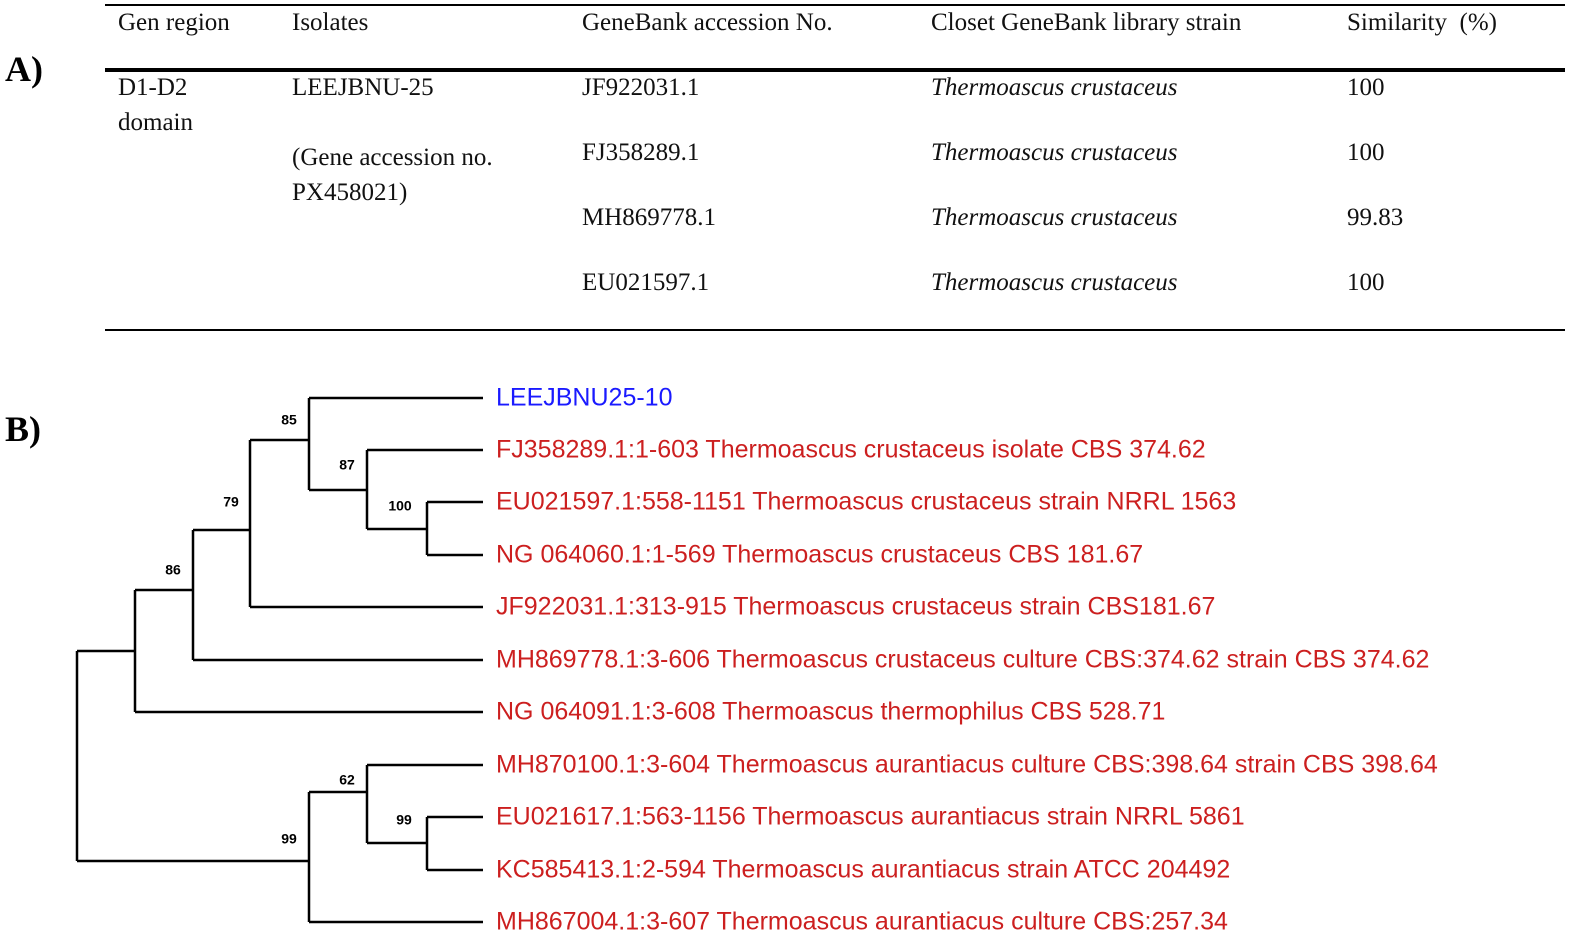 The height and width of the screenshot is (945, 1585). I want to click on bootstrap-label: 86, so click(173, 570).